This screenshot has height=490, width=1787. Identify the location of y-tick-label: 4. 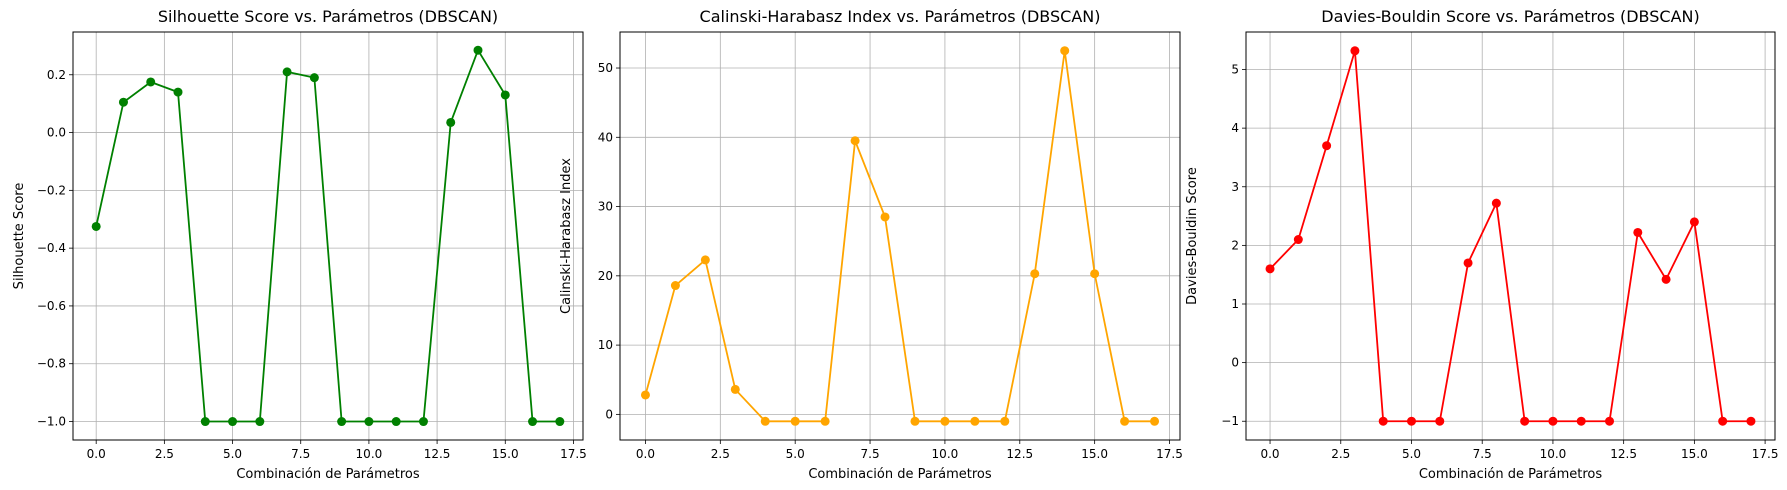
(1235, 128).